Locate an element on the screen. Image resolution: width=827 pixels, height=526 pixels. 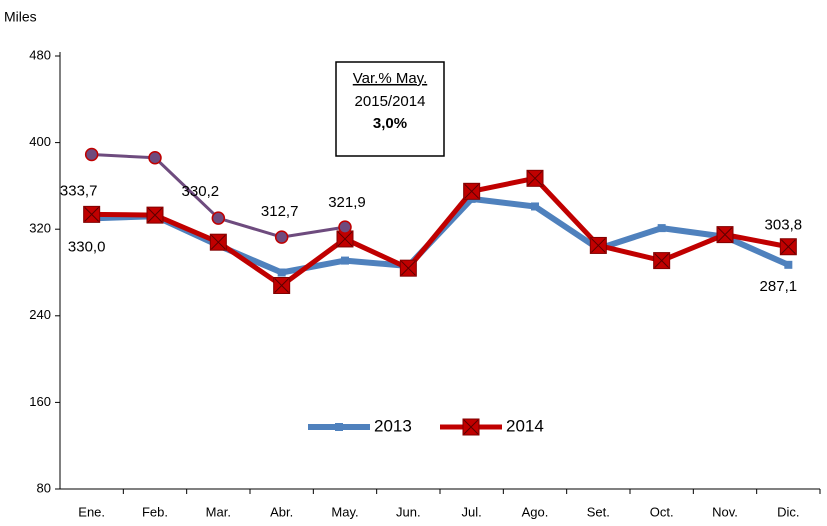
data-label: 330,2 is located at coordinates (201, 191).